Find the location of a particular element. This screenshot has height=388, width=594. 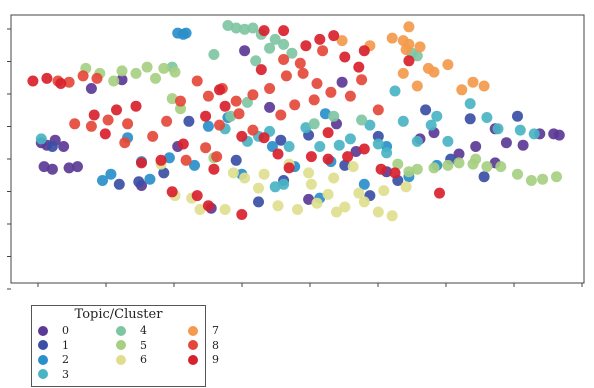

legend-label: 3 is located at coordinates (65, 374).